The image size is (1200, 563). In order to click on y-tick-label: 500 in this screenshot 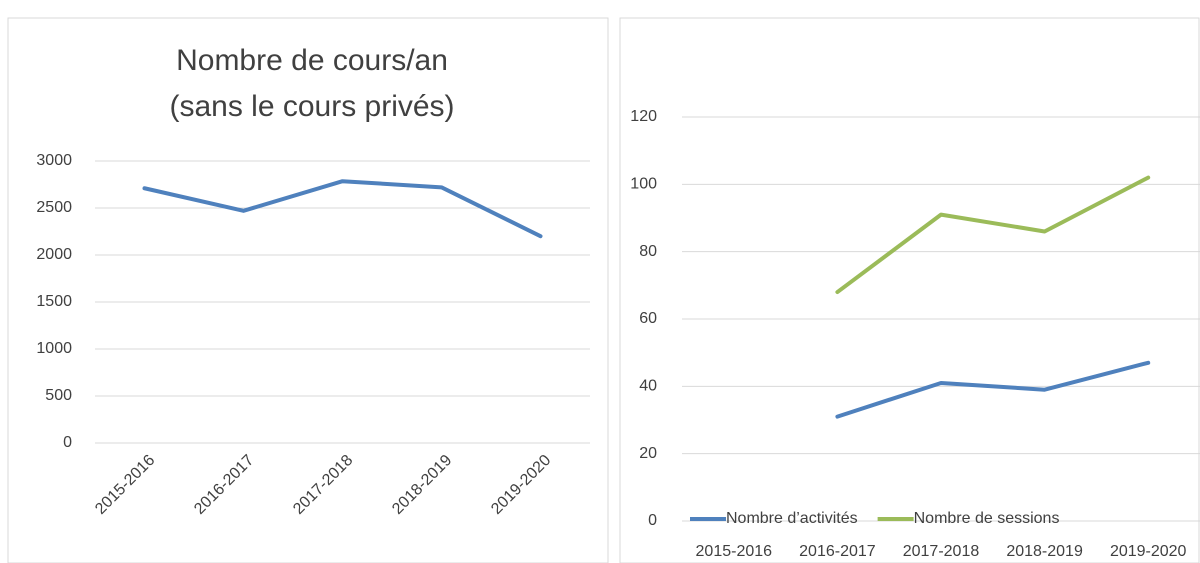, I will do `click(58, 395)`.